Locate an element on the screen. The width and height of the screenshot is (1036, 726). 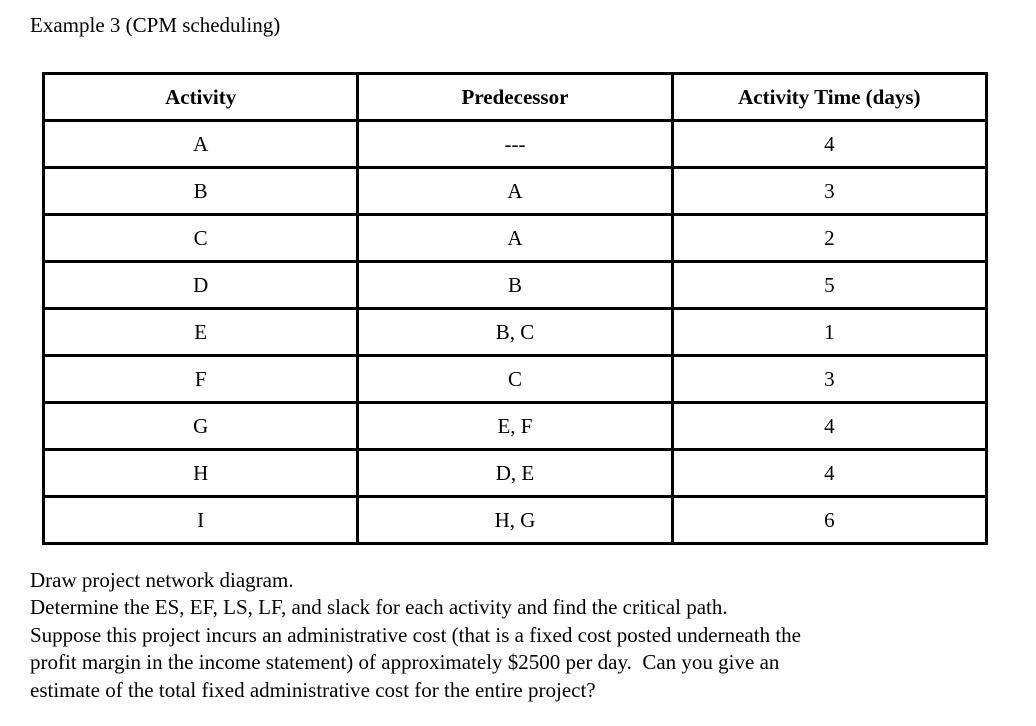
table-row: F C 3 is located at coordinates (515, 379).